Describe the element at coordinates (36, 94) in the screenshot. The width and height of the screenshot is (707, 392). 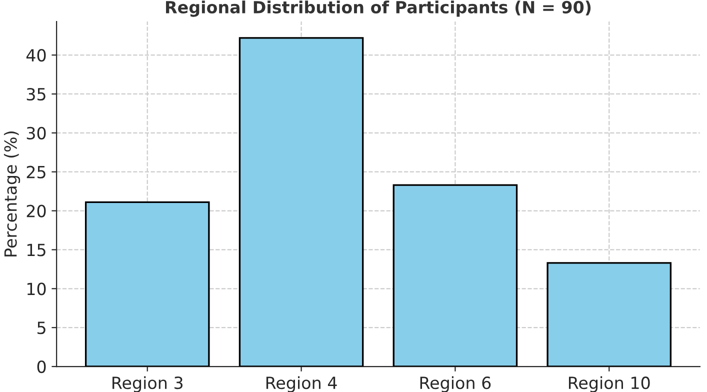
I see `y-tick-label: 35` at that location.